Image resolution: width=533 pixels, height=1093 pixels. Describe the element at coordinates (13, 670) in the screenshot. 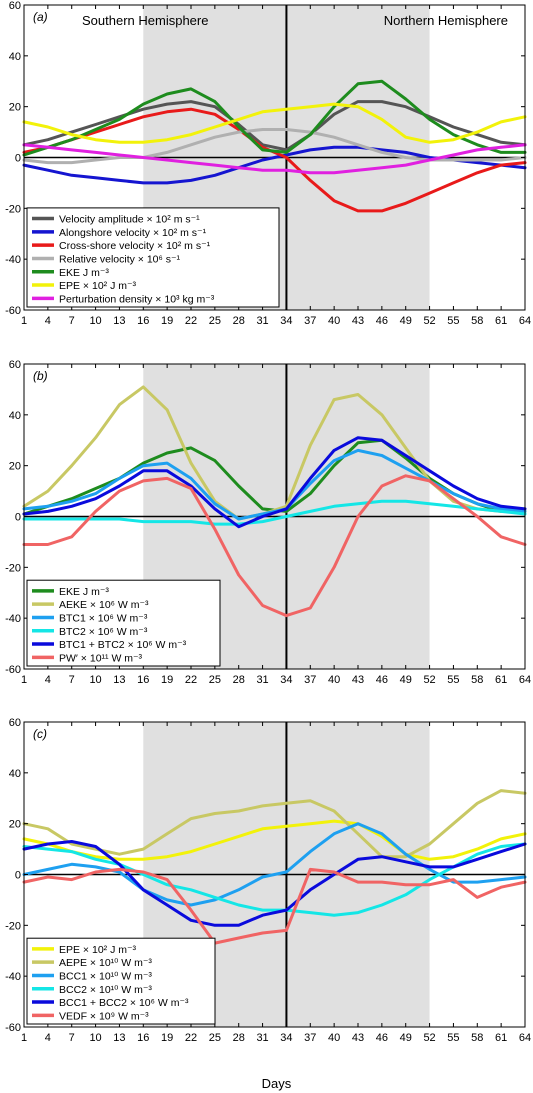

I see `y-tick-label: -60` at that location.